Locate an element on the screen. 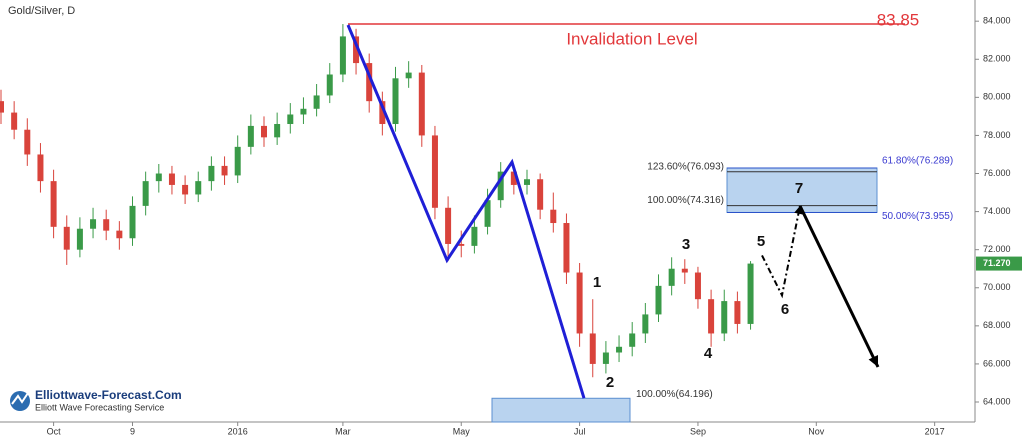 The height and width of the screenshot is (442, 1024). y-tick-label: 74.000 is located at coordinates (997, 211).